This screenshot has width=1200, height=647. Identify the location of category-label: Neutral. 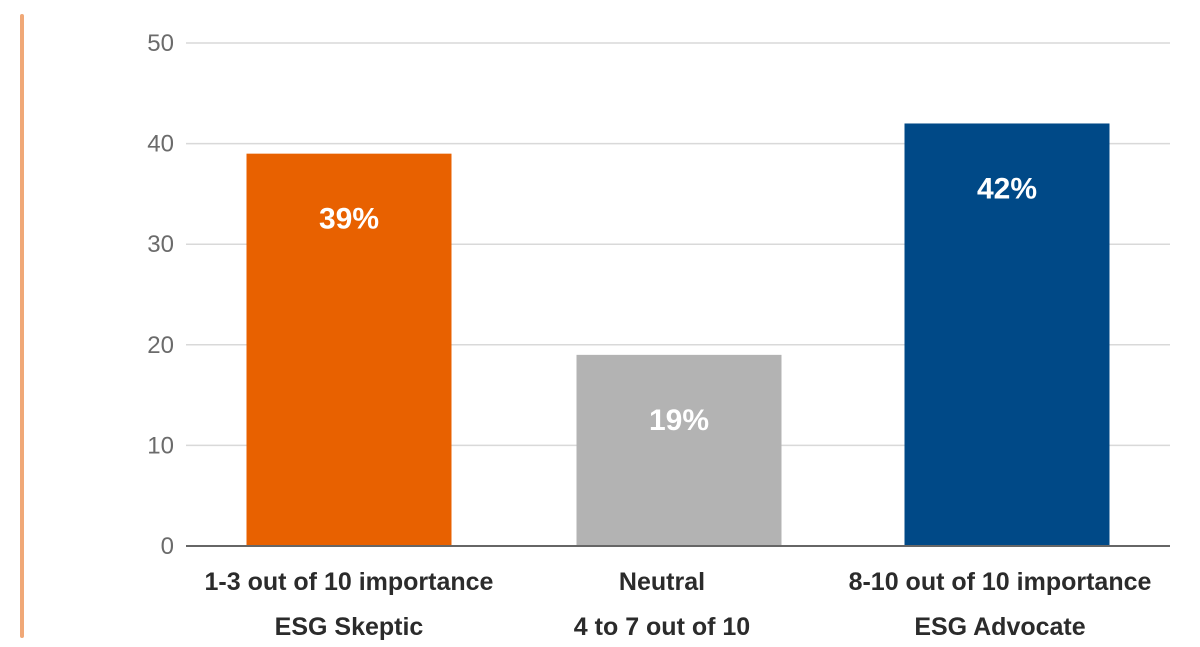
(662, 582).